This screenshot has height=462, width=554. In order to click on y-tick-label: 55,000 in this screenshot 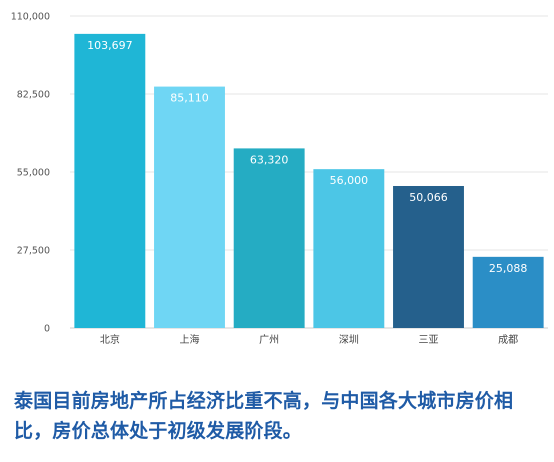, I will do `click(33, 173)`.